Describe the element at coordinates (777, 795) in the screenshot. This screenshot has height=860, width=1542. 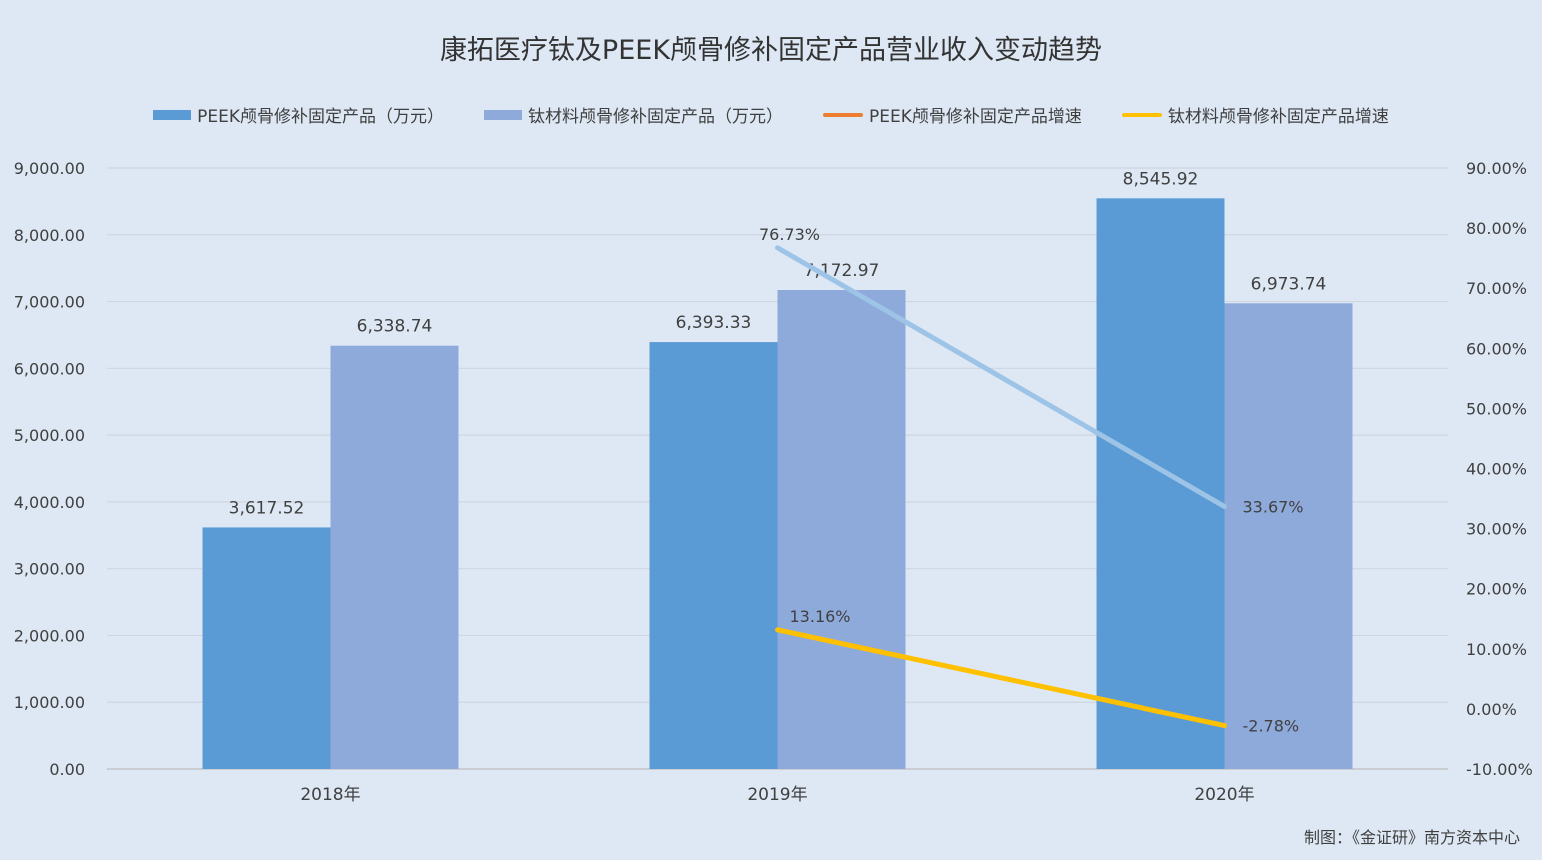
I see `x-tick-label: 2019年` at that location.